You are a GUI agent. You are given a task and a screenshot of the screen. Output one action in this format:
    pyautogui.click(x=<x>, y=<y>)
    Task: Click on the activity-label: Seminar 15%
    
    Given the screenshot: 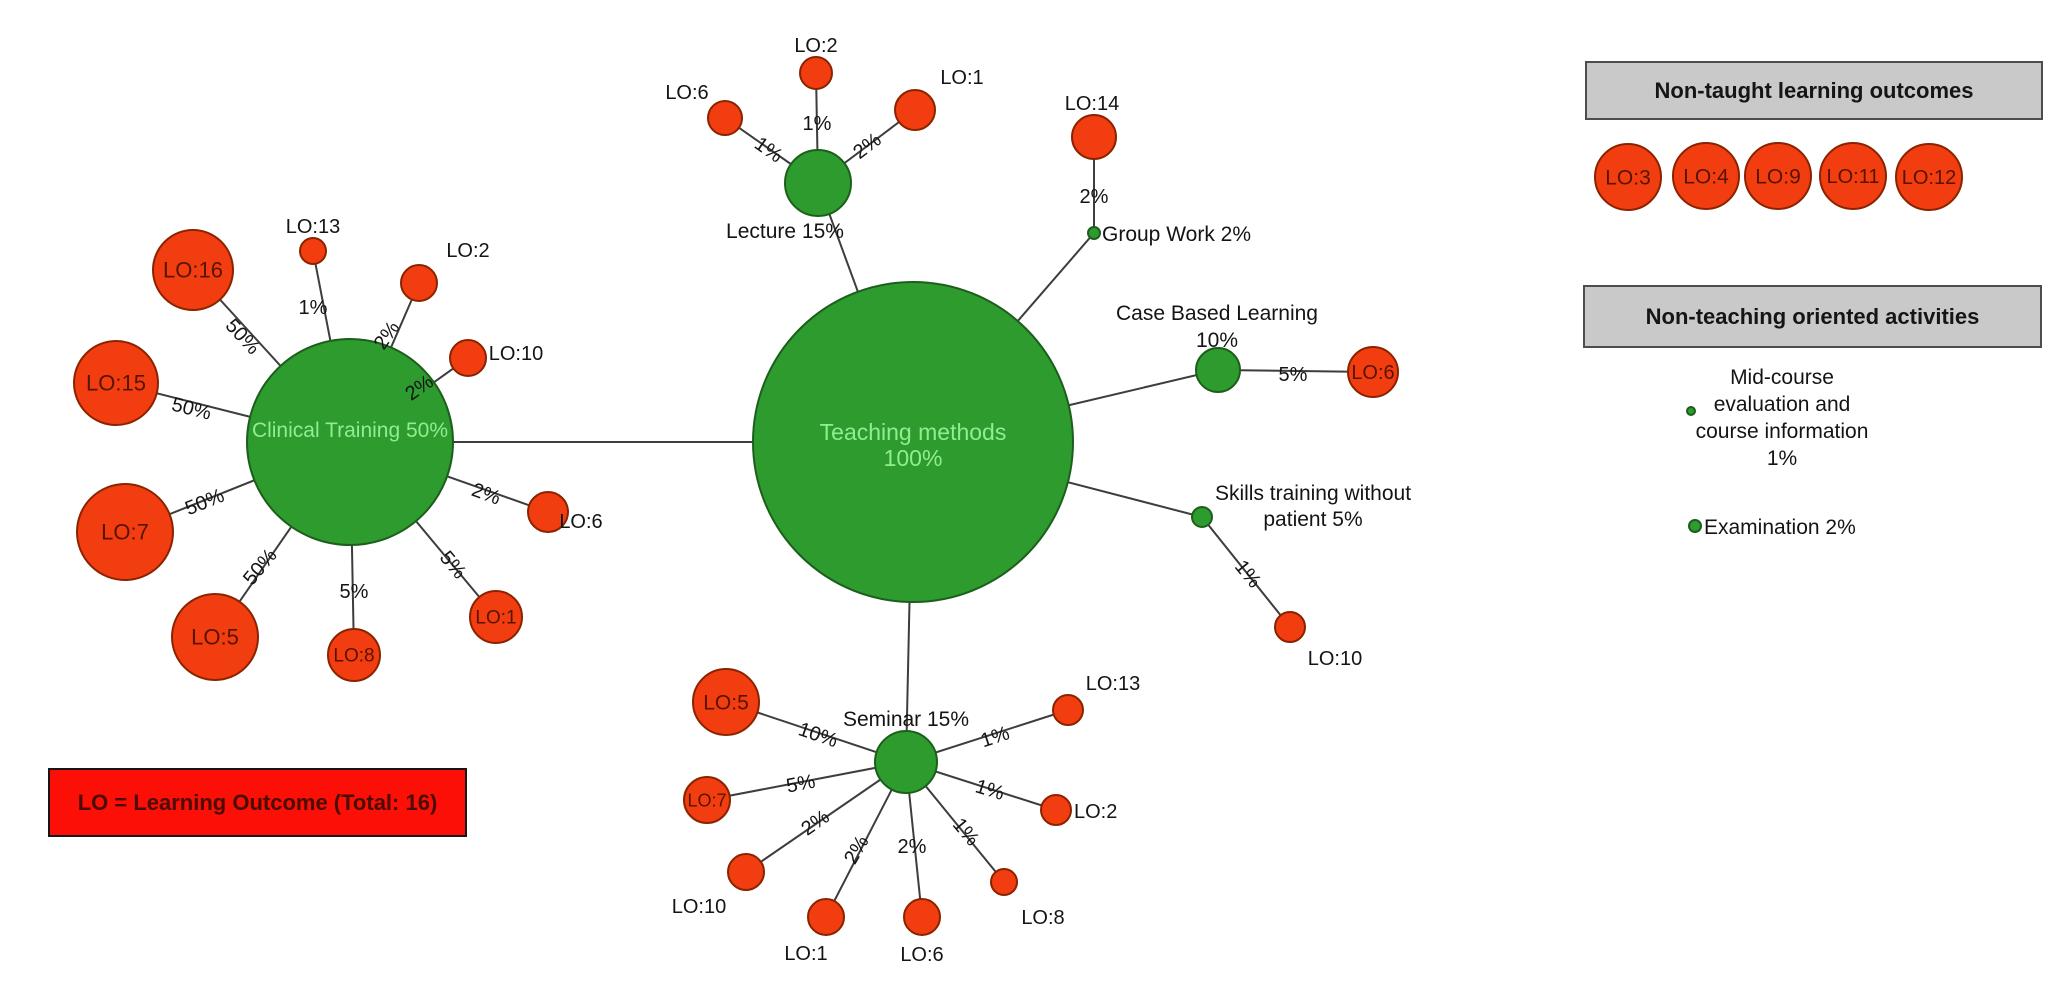 What is the action you would take?
    pyautogui.click(x=906, y=719)
    